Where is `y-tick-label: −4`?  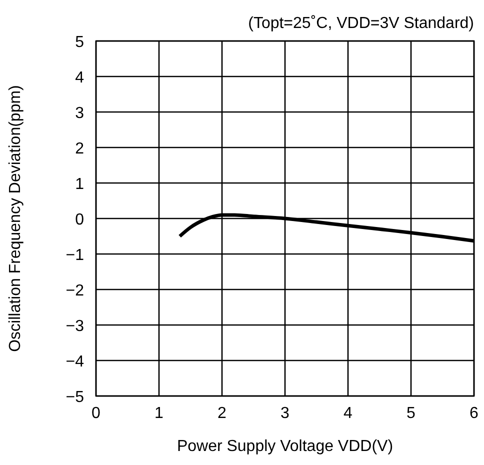 y-tick-label: −4 is located at coordinates (75, 362).